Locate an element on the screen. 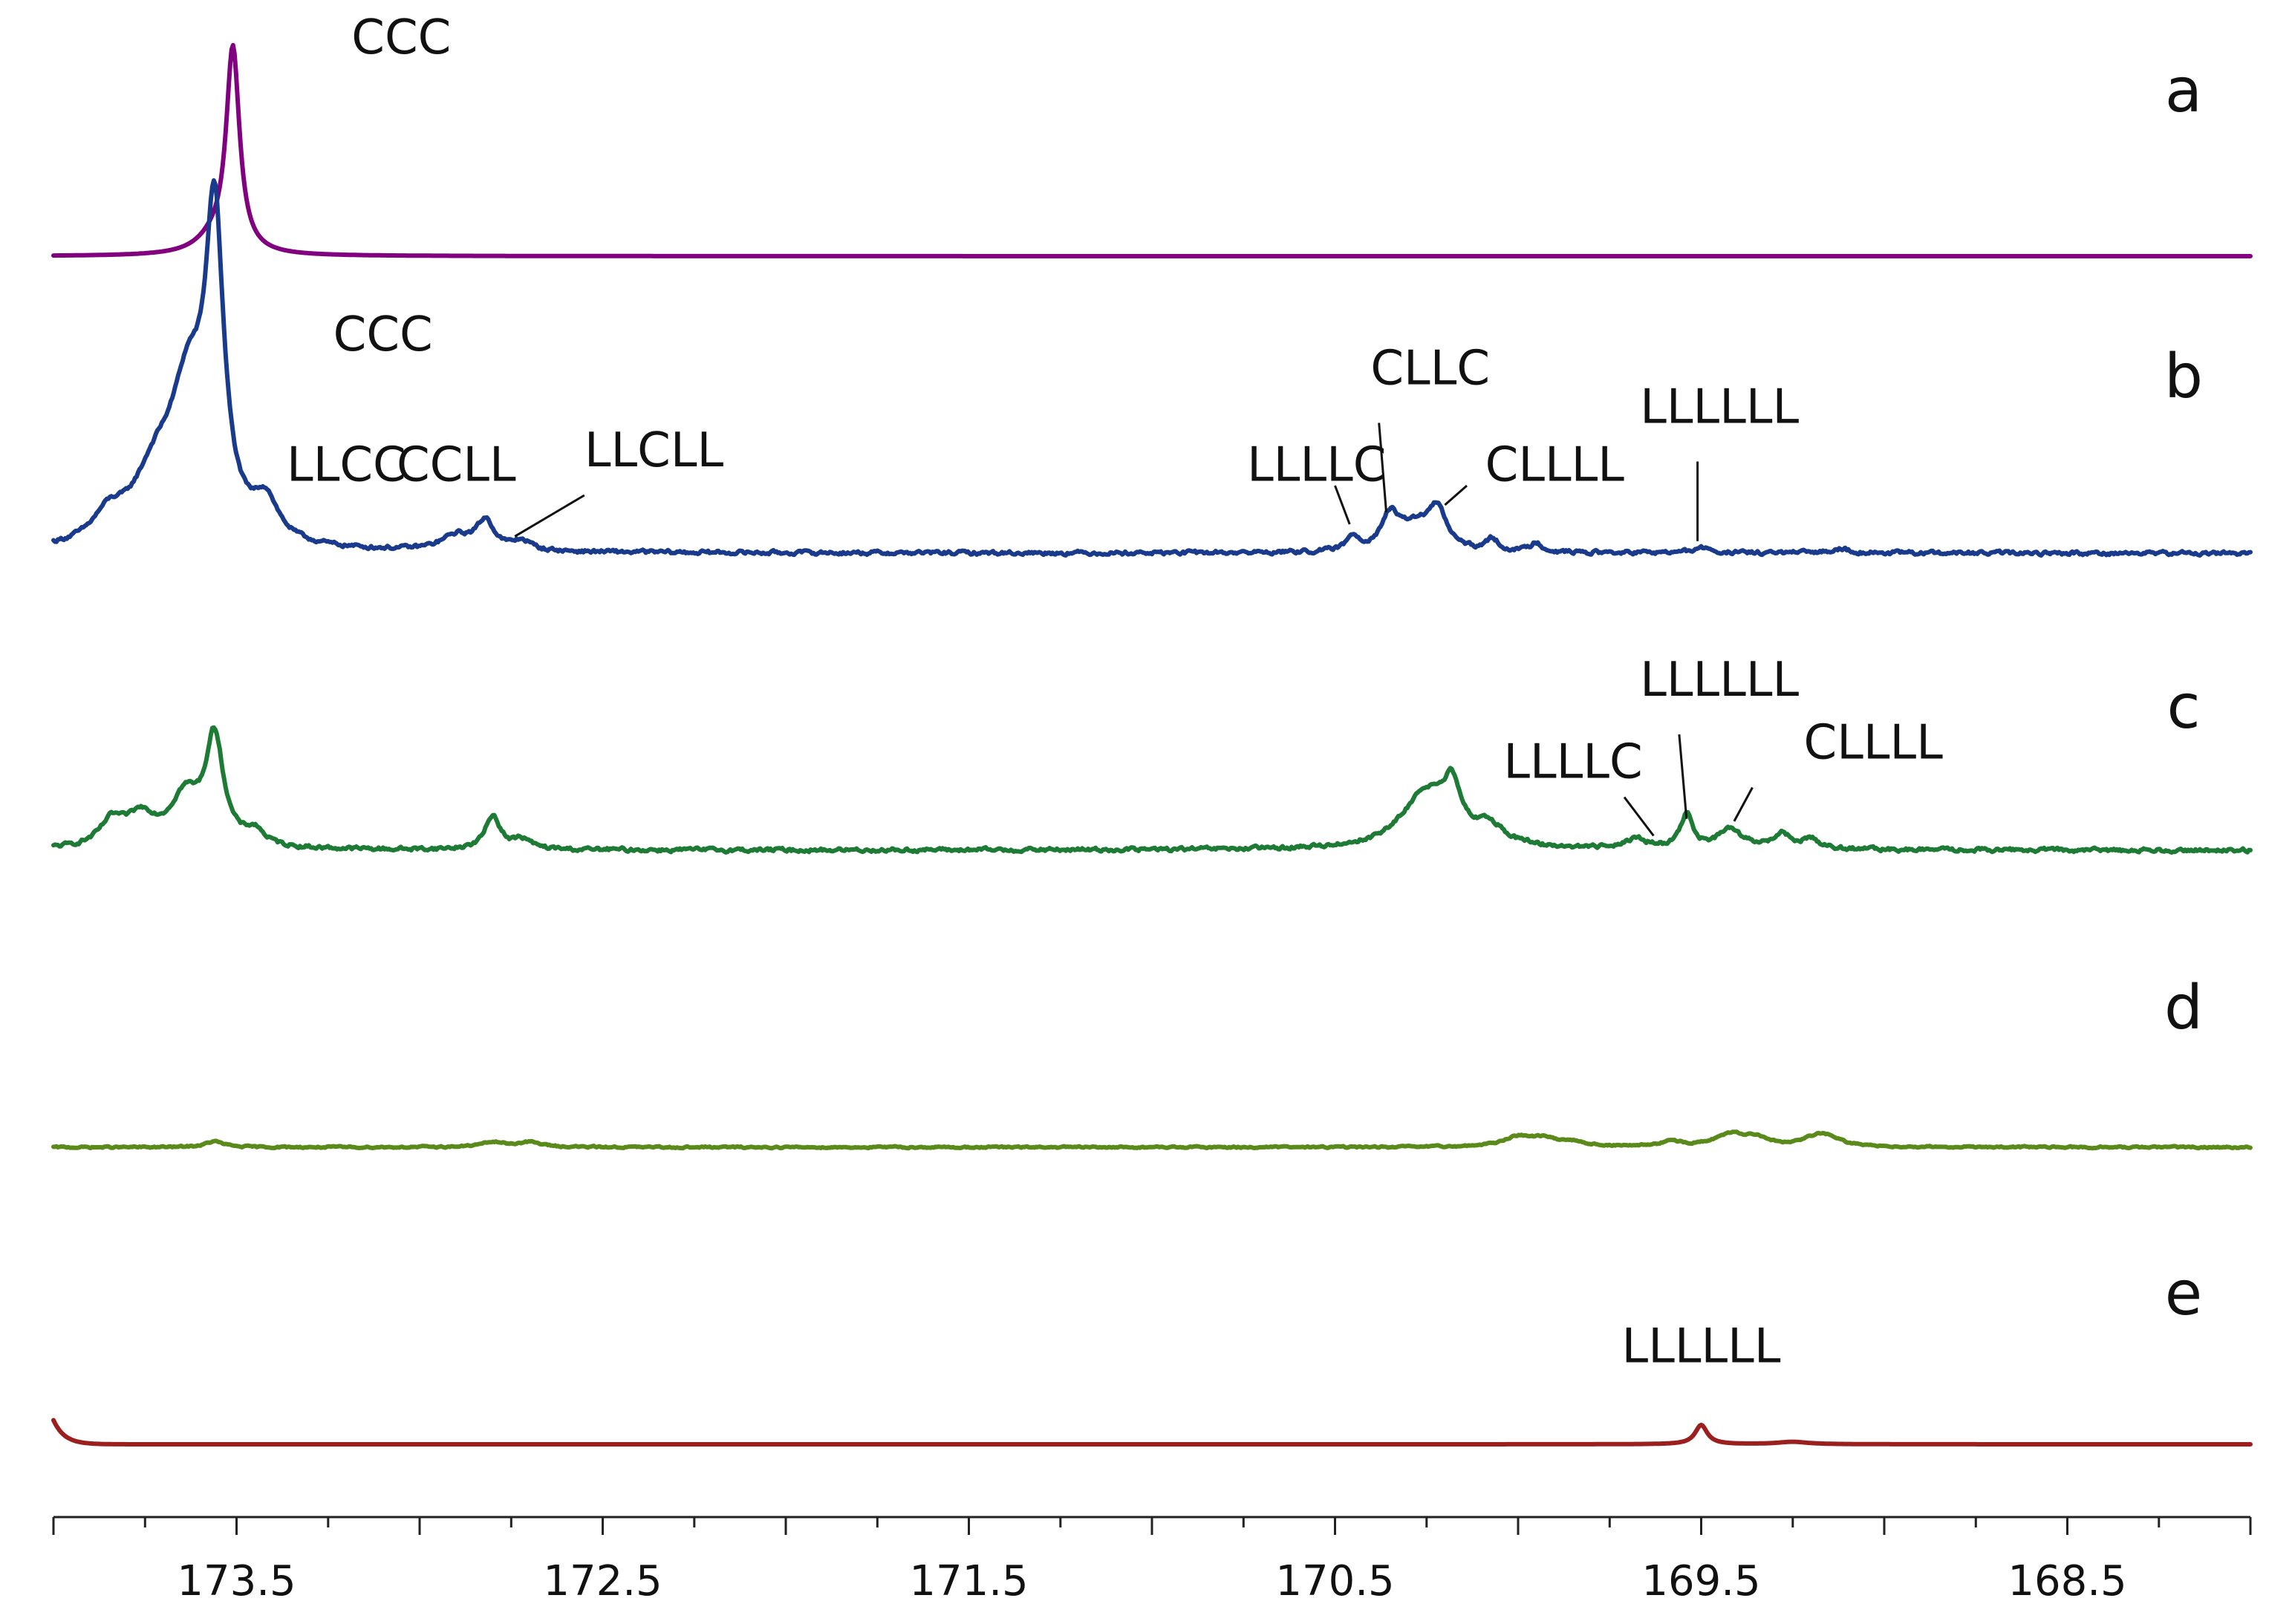 This screenshot has height=1624, width=2292. peak-label-ccll: CCLL is located at coordinates (456, 466).